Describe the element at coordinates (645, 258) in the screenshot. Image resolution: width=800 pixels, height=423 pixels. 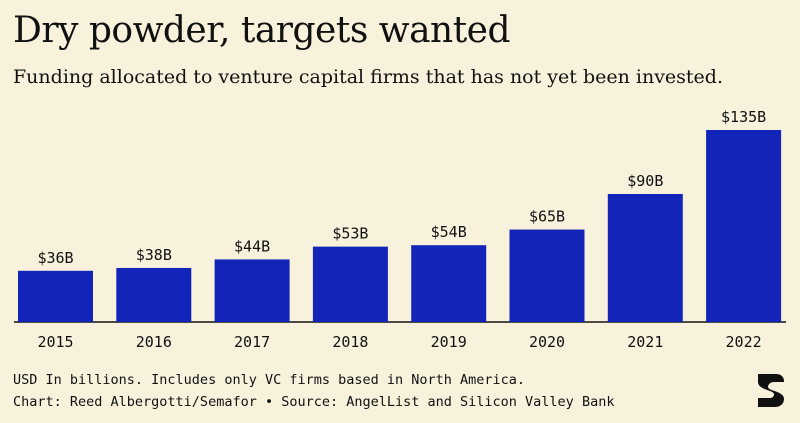
I see `bar-2021` at that location.